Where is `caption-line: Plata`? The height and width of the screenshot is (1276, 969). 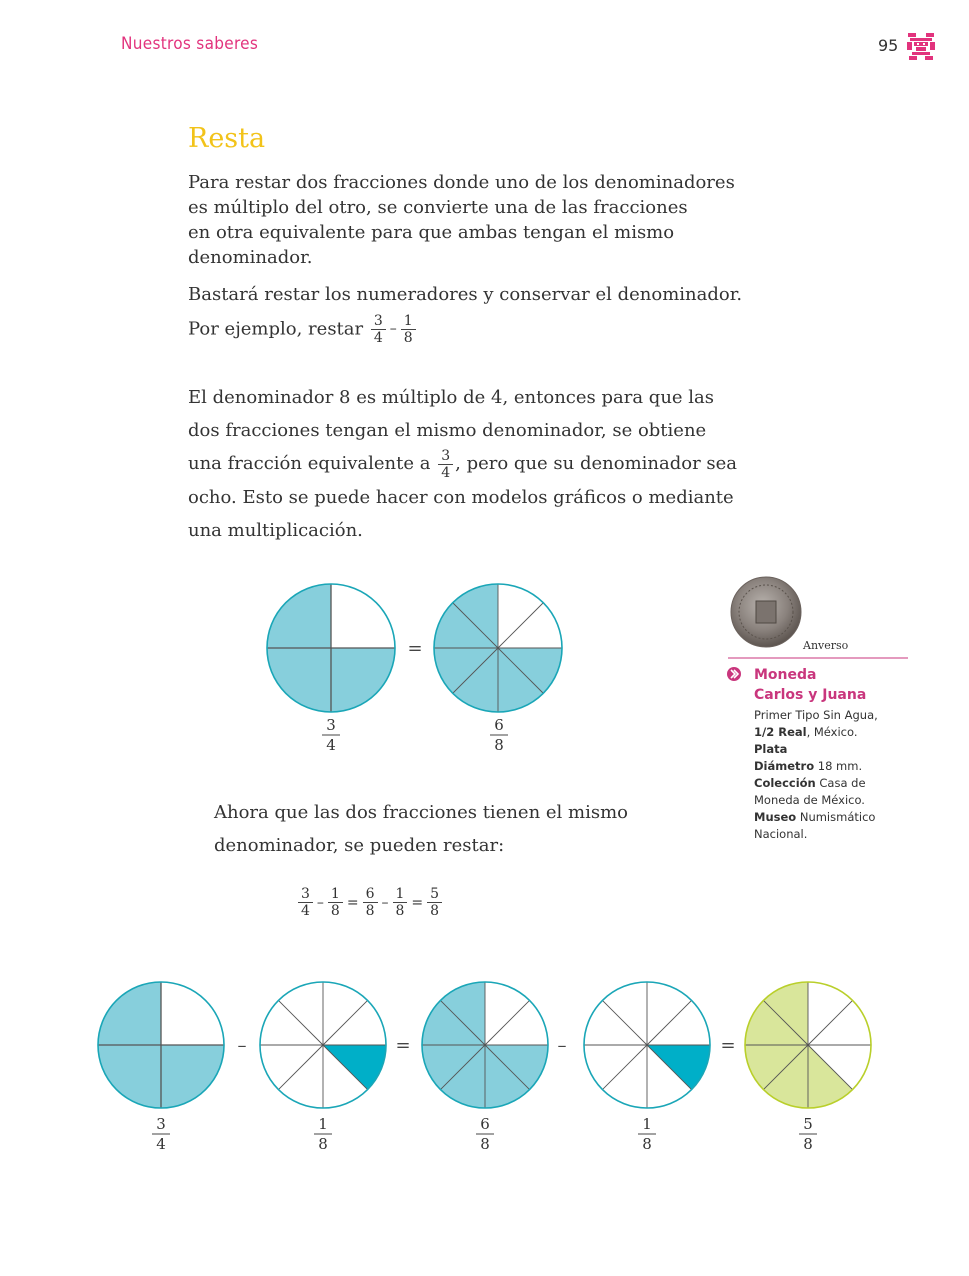 caption-line: Plata is located at coordinates (771, 749).